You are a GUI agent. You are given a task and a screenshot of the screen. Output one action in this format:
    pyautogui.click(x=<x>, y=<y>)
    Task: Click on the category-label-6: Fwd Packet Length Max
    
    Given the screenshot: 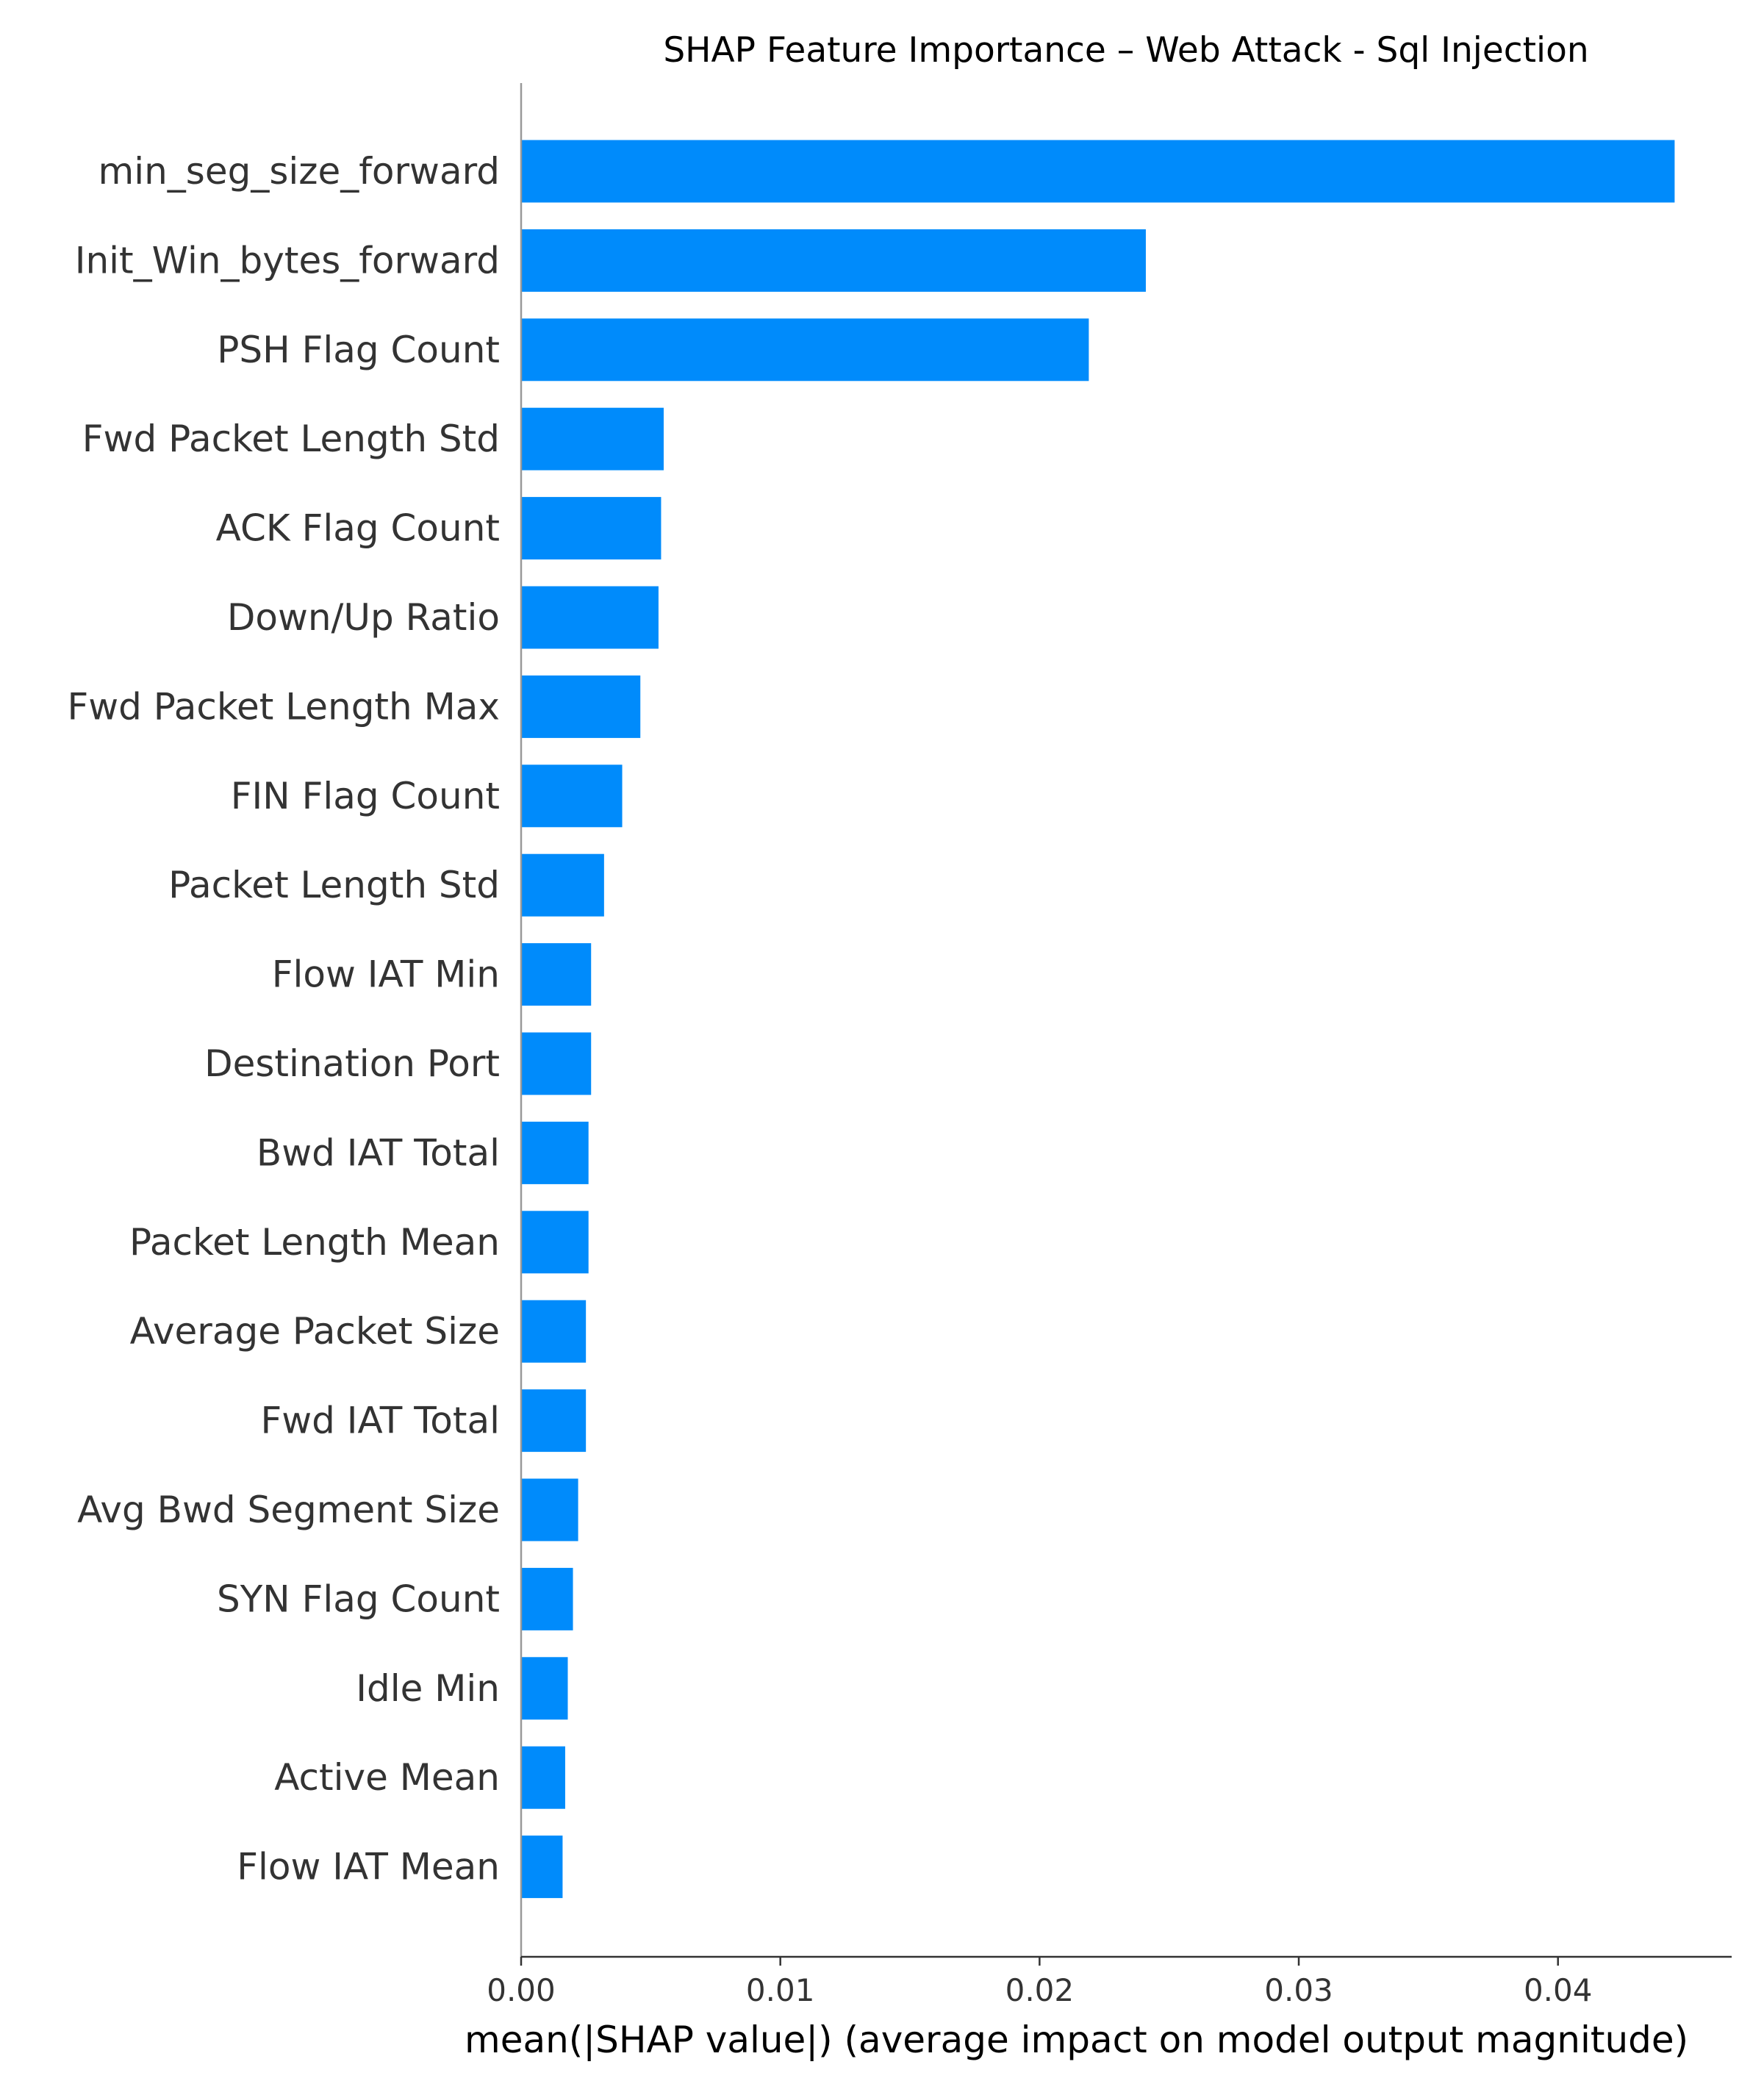 What is the action you would take?
    pyautogui.click(x=284, y=706)
    